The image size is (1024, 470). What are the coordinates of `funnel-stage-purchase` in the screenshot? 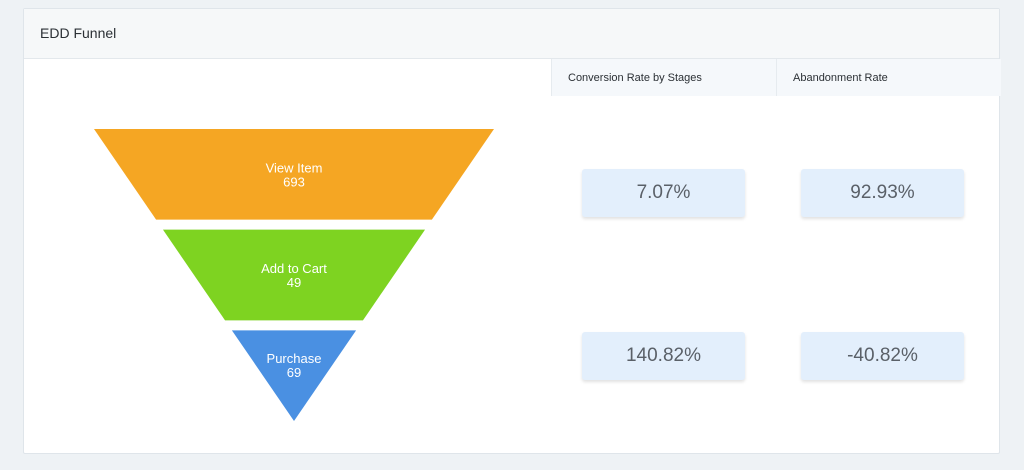 It's located at (294, 375).